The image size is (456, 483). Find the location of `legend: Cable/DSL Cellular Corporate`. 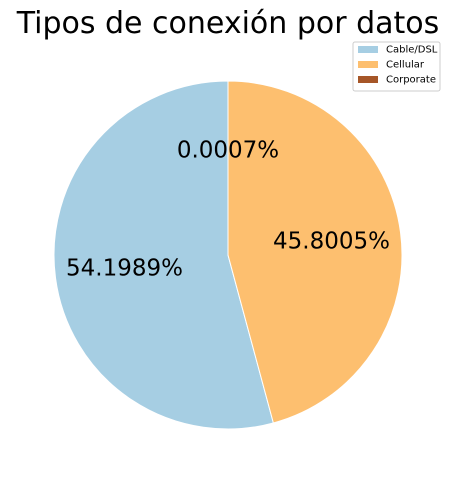

legend: Cable/DSL Cellular Corporate is located at coordinates (396, 66).